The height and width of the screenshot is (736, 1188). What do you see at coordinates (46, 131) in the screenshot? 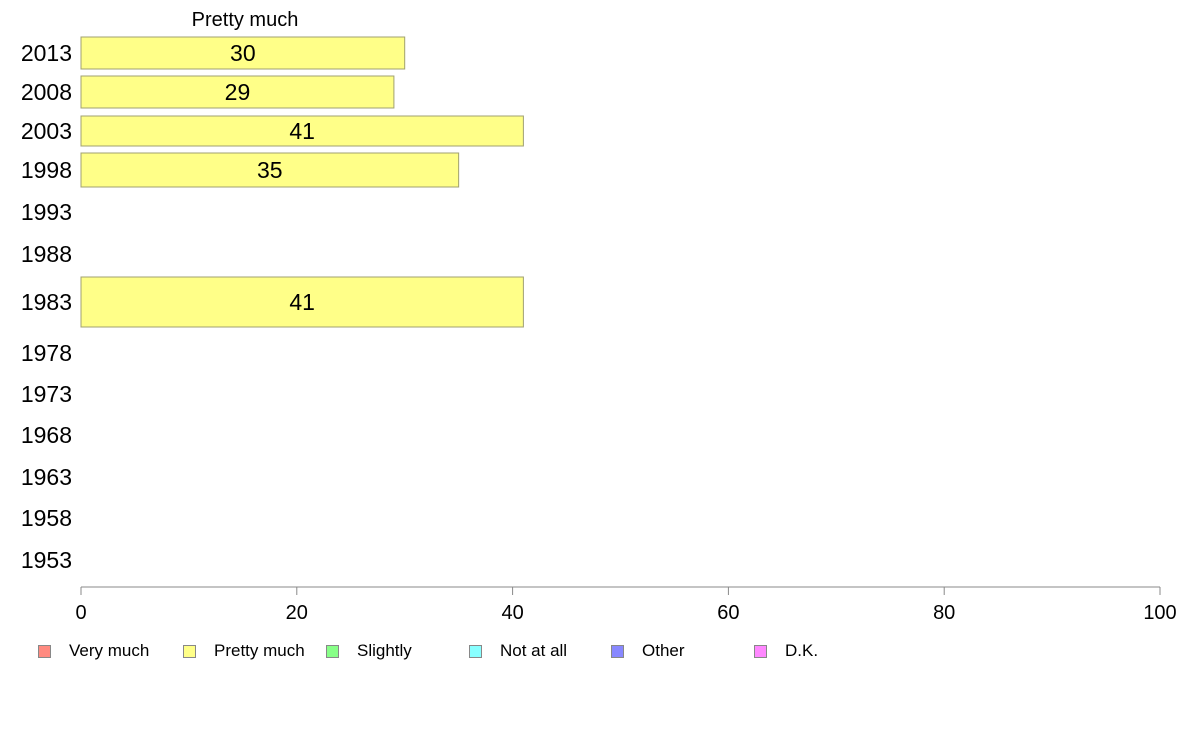
I see `y-tick-label: 2003` at bounding box center [46, 131].